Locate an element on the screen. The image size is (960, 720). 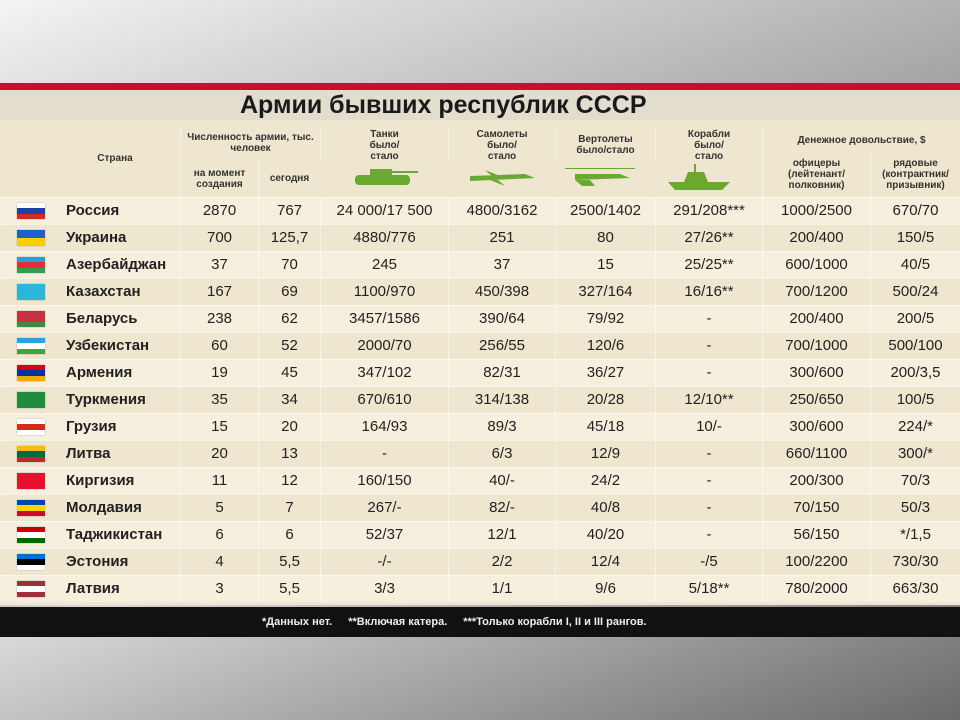
cell: 327/164 is located at coordinates (605, 291).